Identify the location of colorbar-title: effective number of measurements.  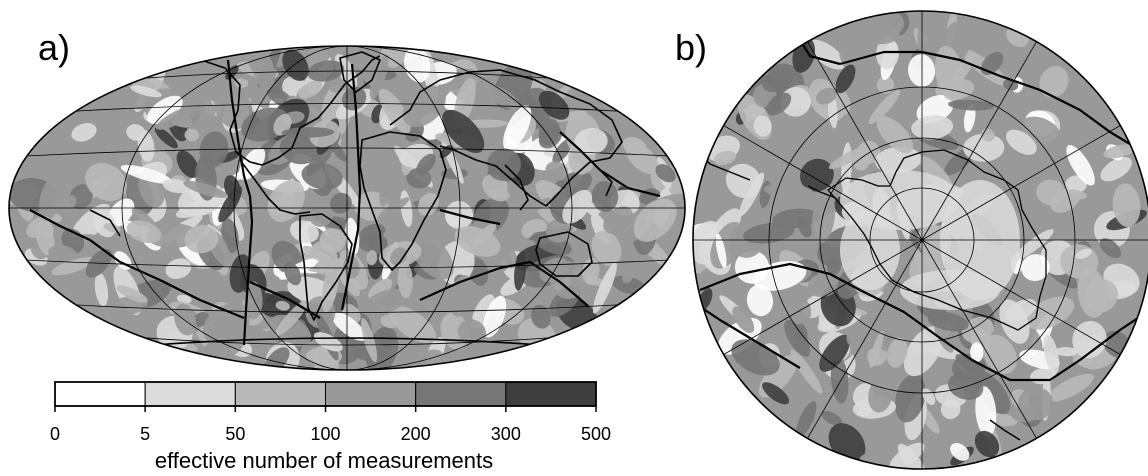
(324, 460).